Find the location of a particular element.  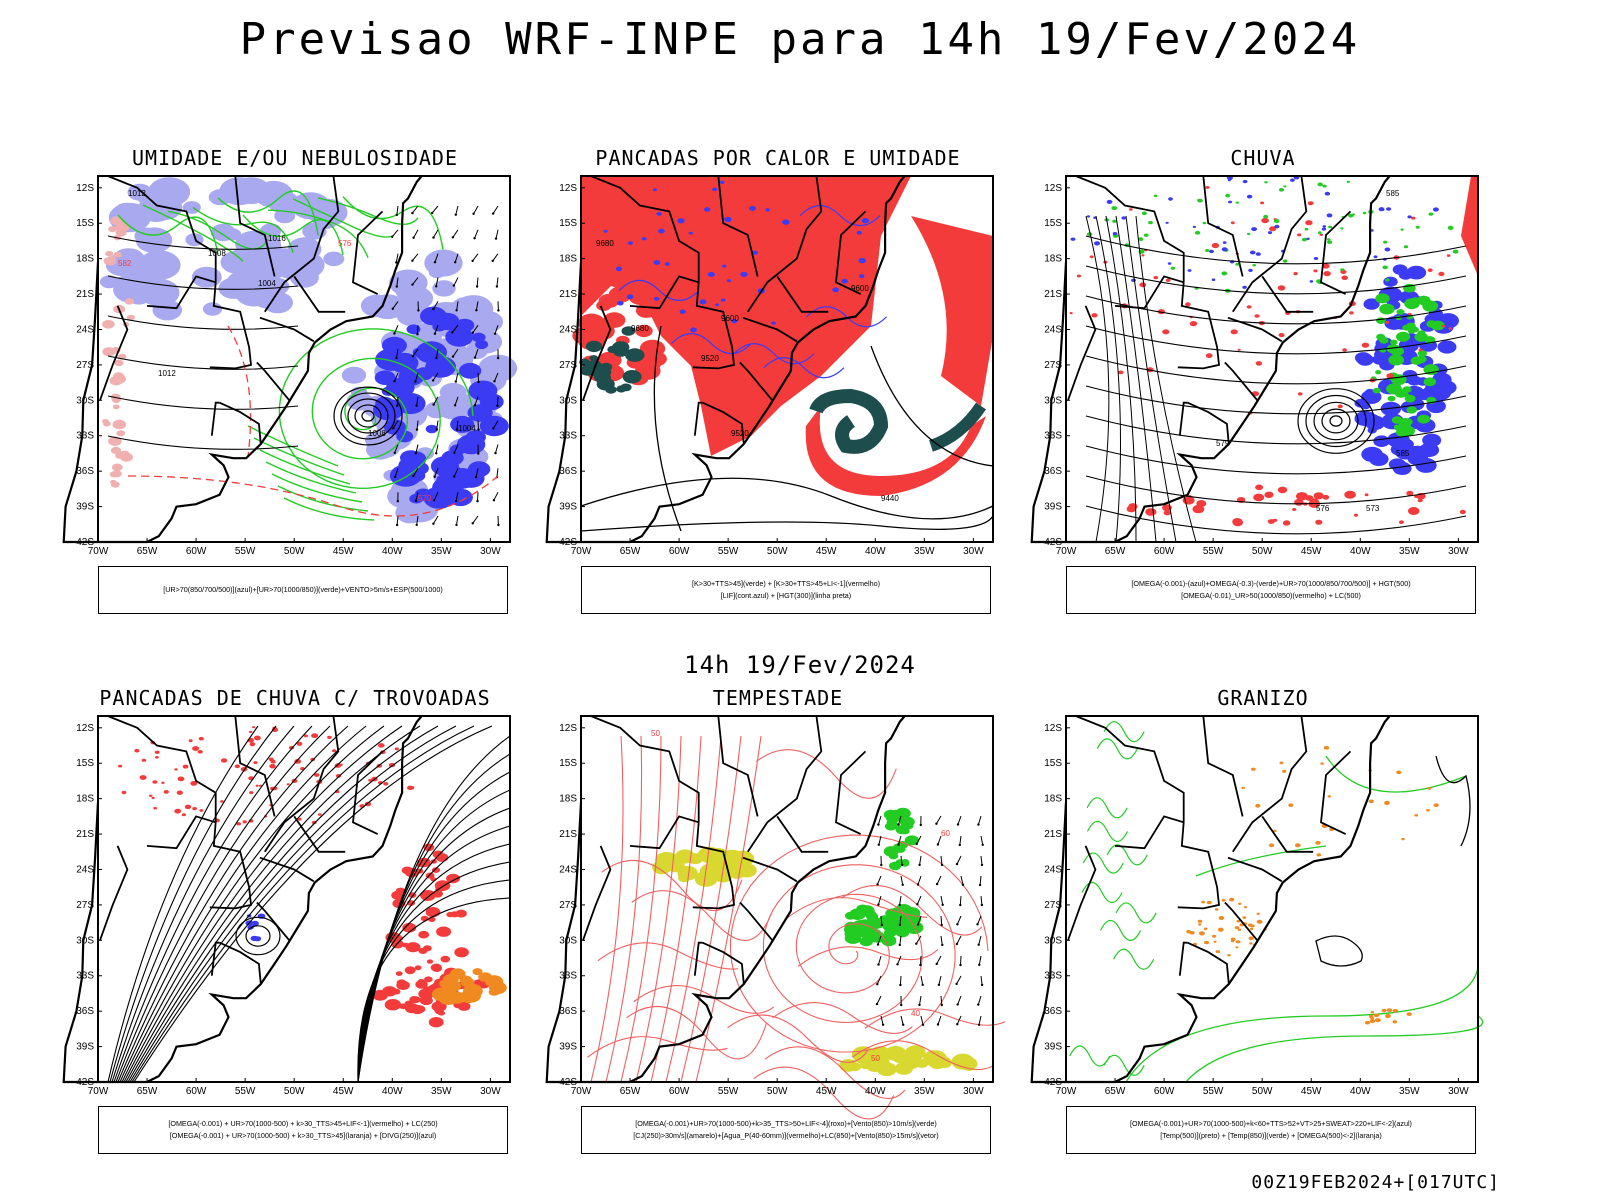

coastline is located at coordinates (242, 899).